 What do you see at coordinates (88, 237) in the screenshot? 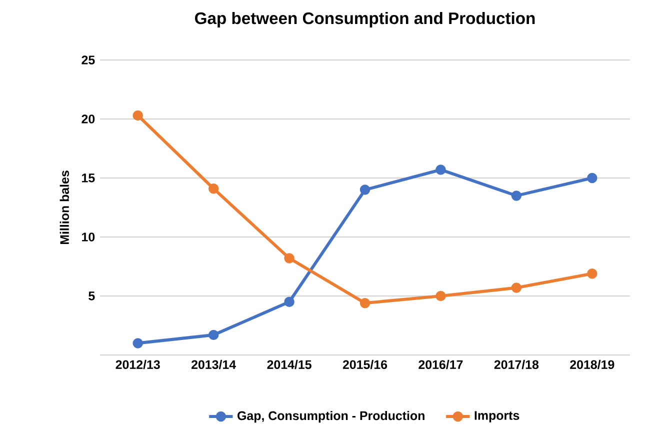
I see `y-tick-label: 10` at bounding box center [88, 237].